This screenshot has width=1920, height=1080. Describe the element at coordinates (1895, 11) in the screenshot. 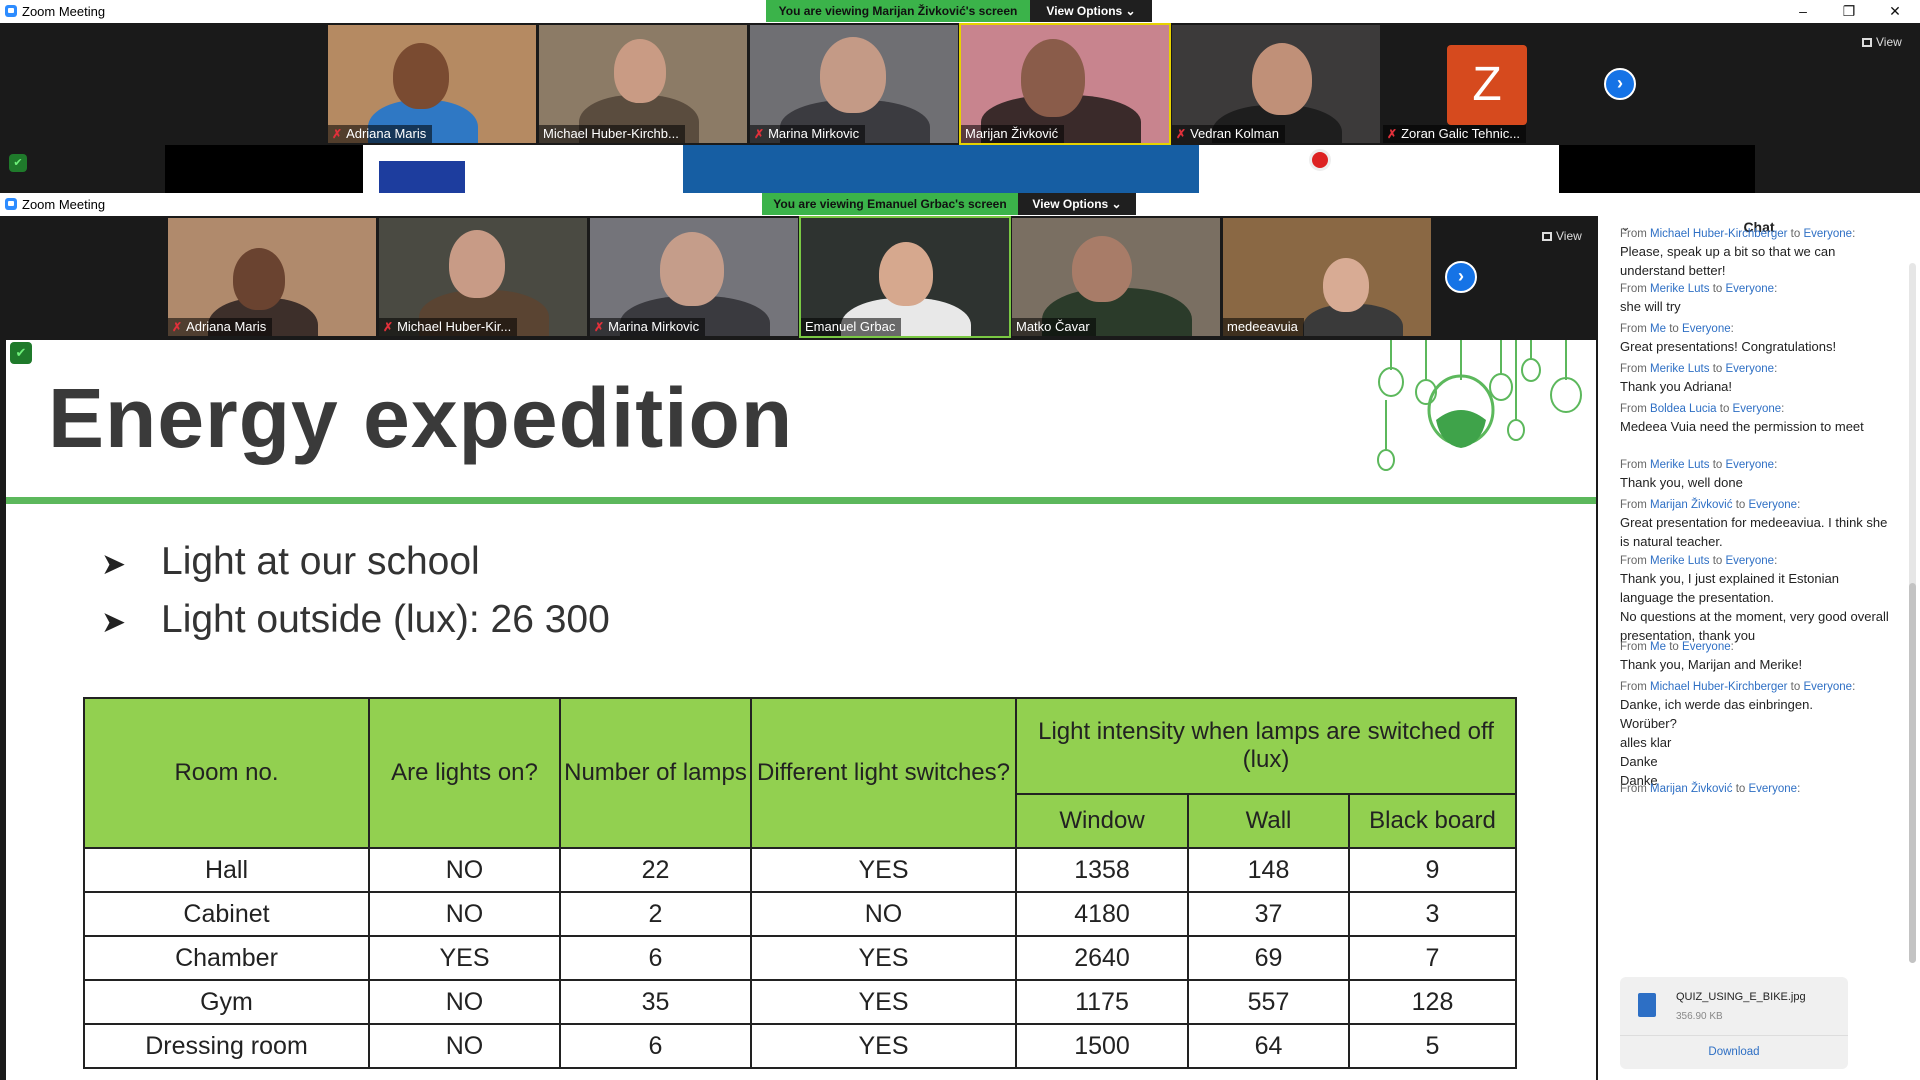

I see `close-icon: ✕` at that location.